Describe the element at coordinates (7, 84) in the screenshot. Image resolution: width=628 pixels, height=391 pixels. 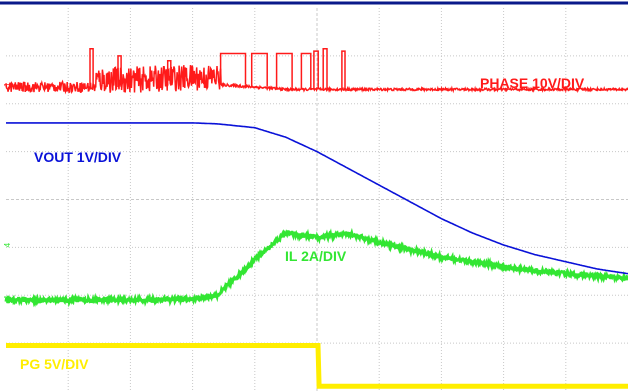
I see `channel-marker: 1` at that location.